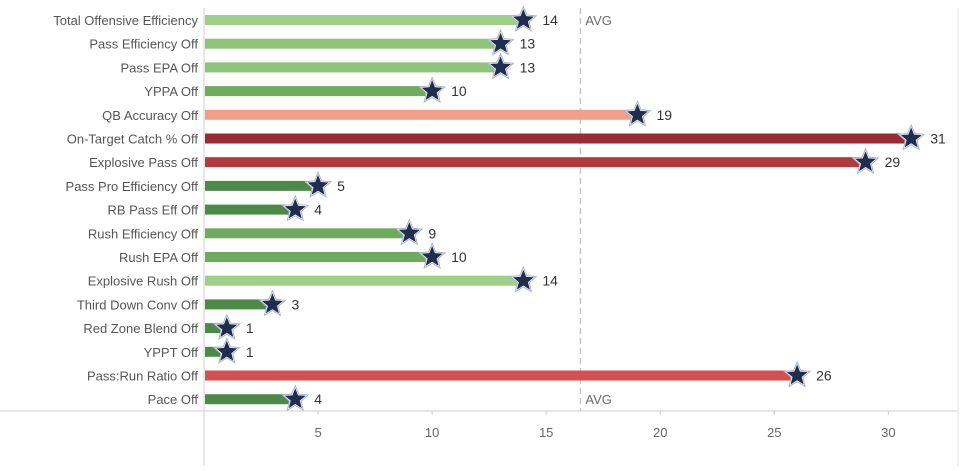  What do you see at coordinates (133, 139) in the screenshot?
I see `category-label: On-Target Catch % Off` at bounding box center [133, 139].